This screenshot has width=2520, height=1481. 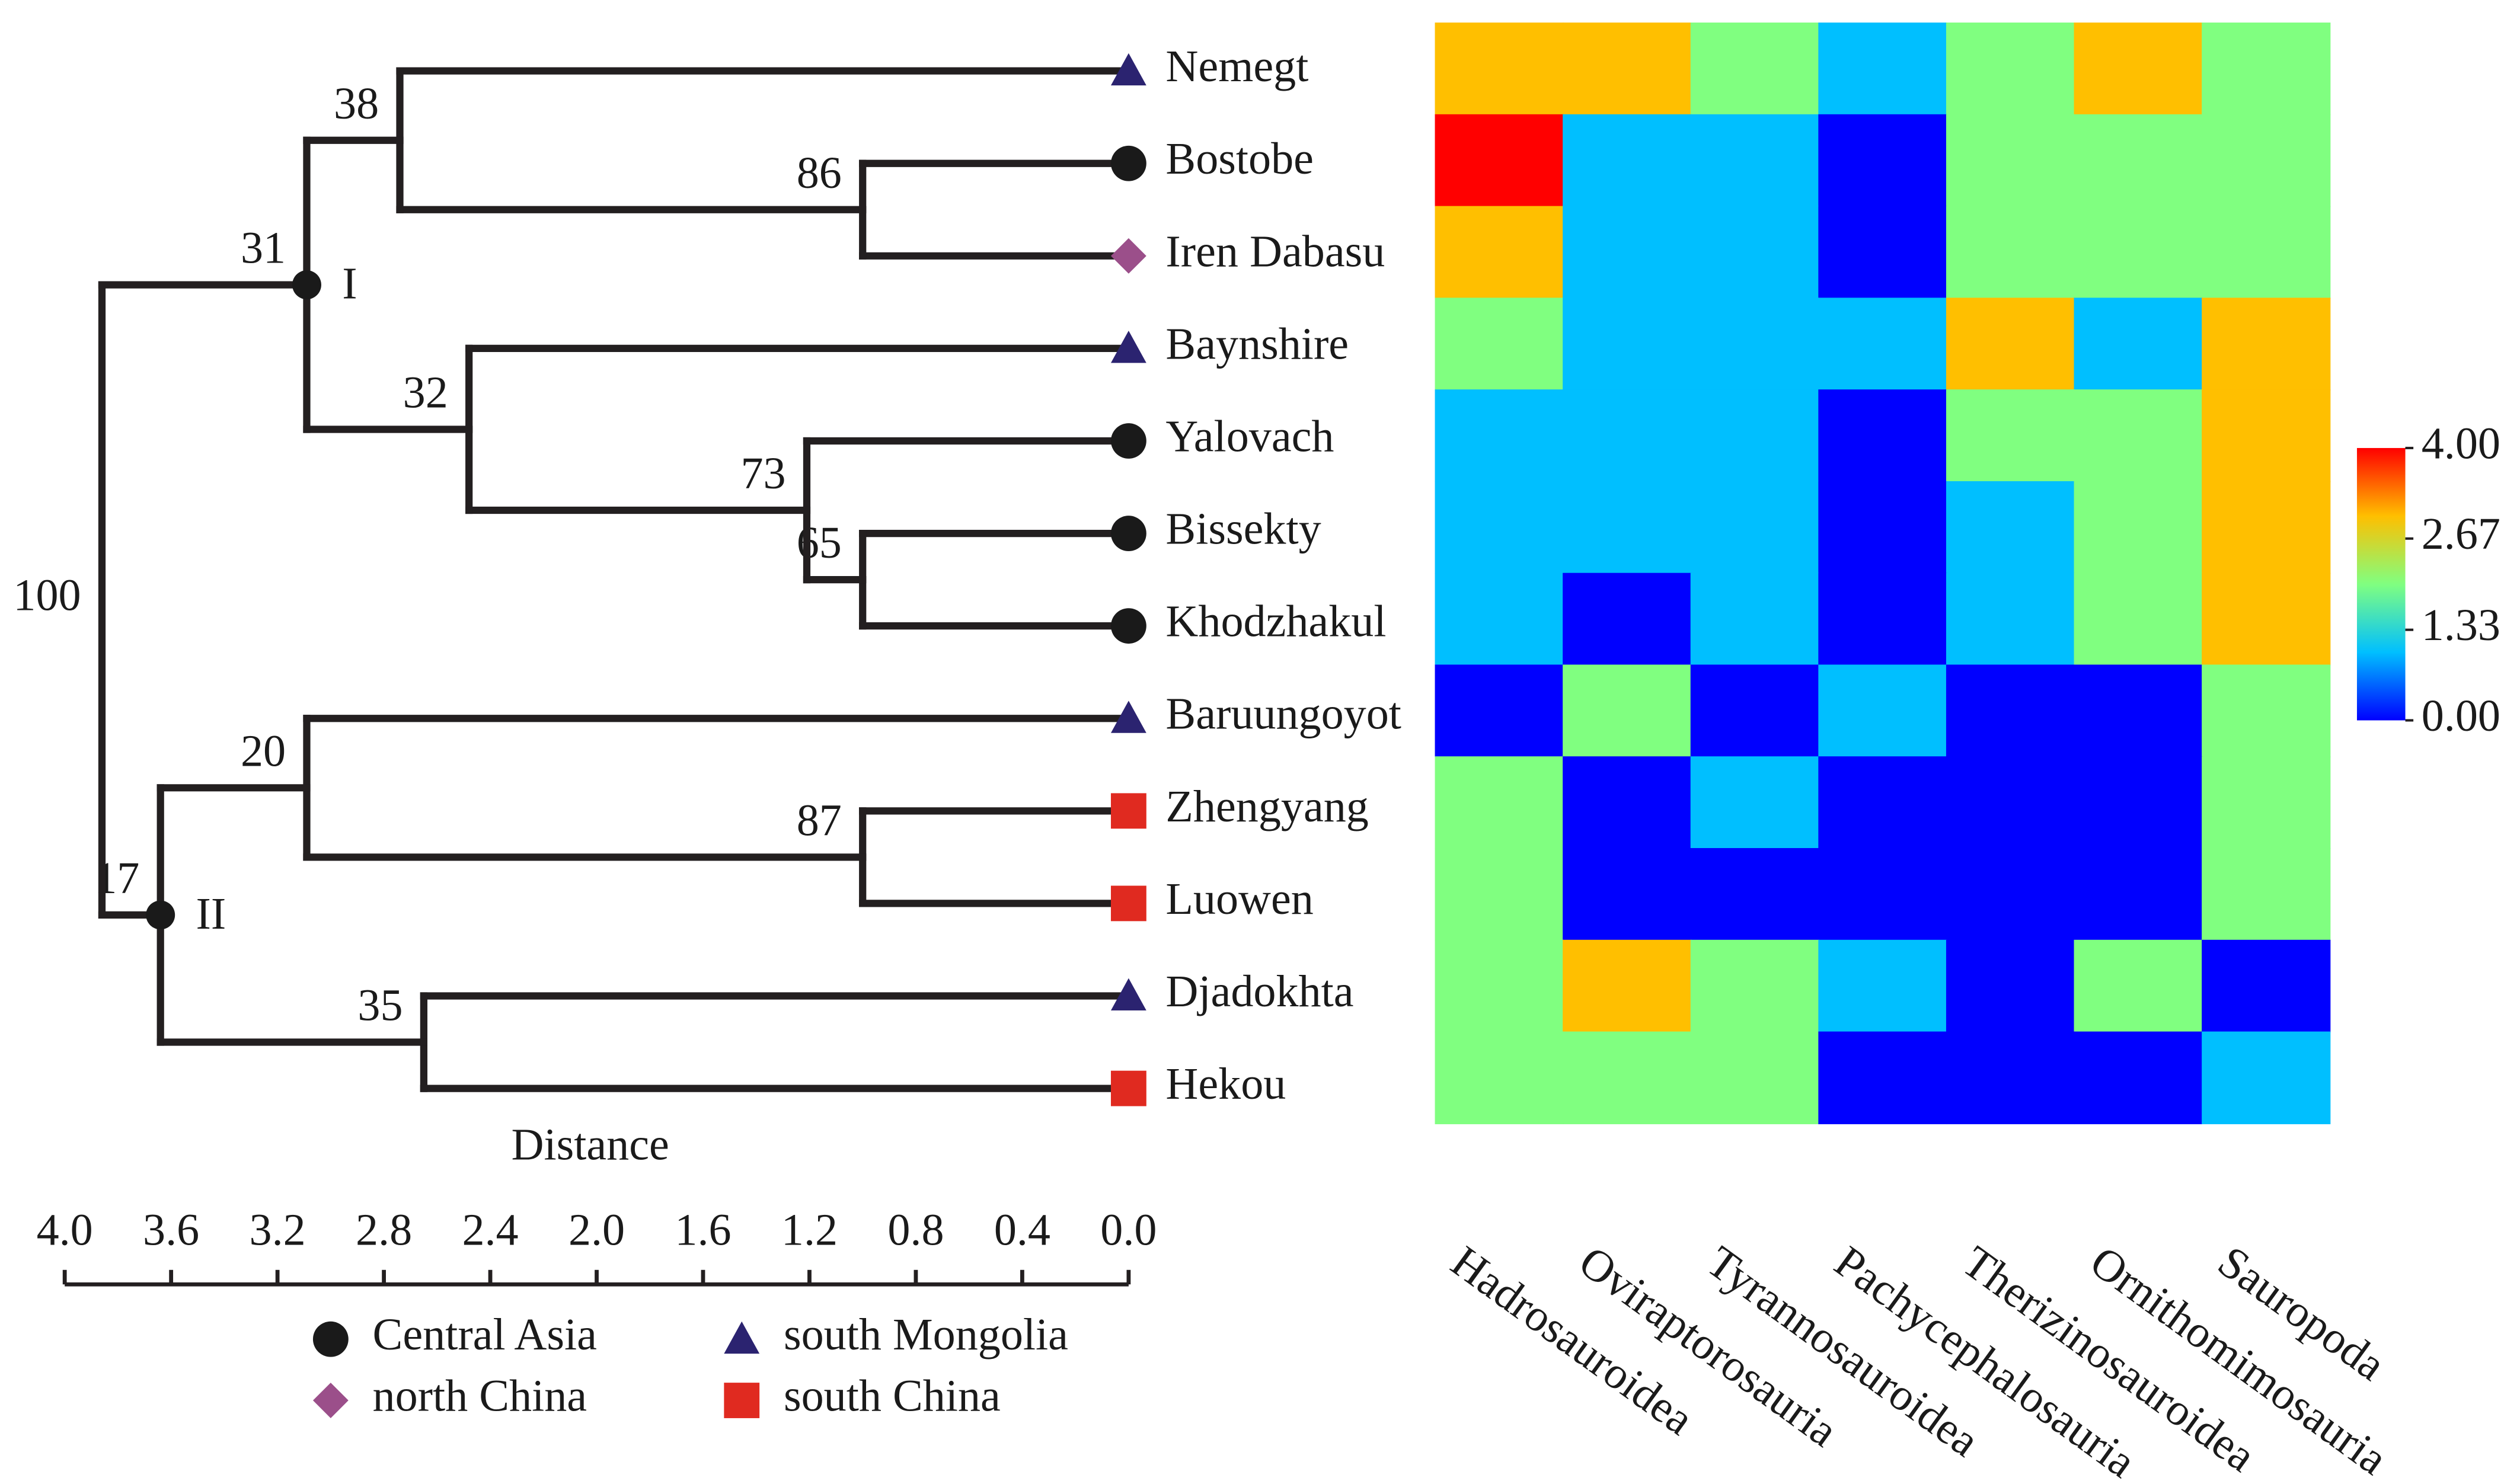 I want to click on colorbar-tick-label: 0.00, so click(x=2461, y=716).